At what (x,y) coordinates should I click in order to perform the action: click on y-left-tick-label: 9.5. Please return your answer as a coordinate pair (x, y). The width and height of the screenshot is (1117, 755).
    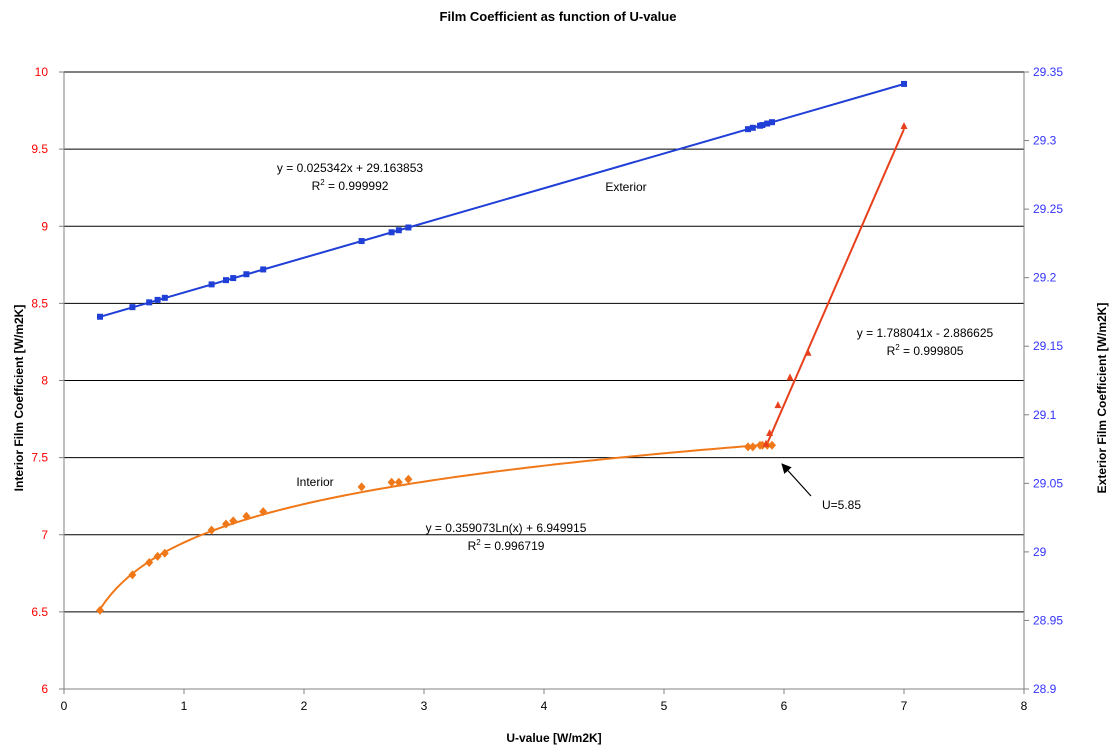
    Looking at the image, I should click on (39, 149).